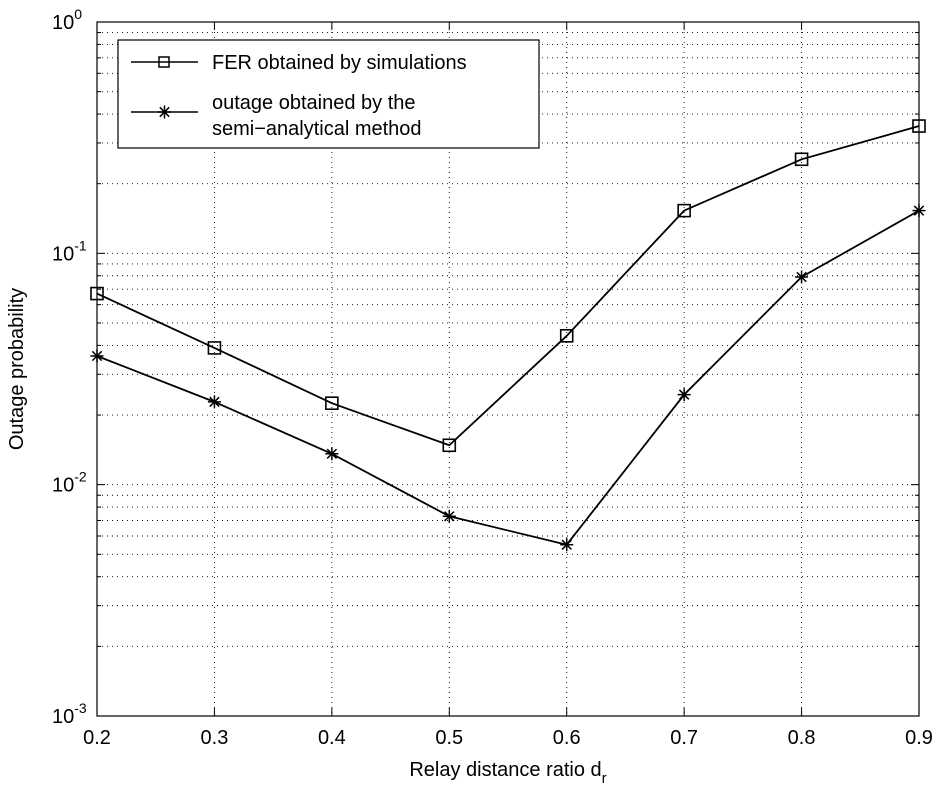  Describe the element at coordinates (449, 738) in the screenshot. I see `x-tick-label: 0.5` at that location.